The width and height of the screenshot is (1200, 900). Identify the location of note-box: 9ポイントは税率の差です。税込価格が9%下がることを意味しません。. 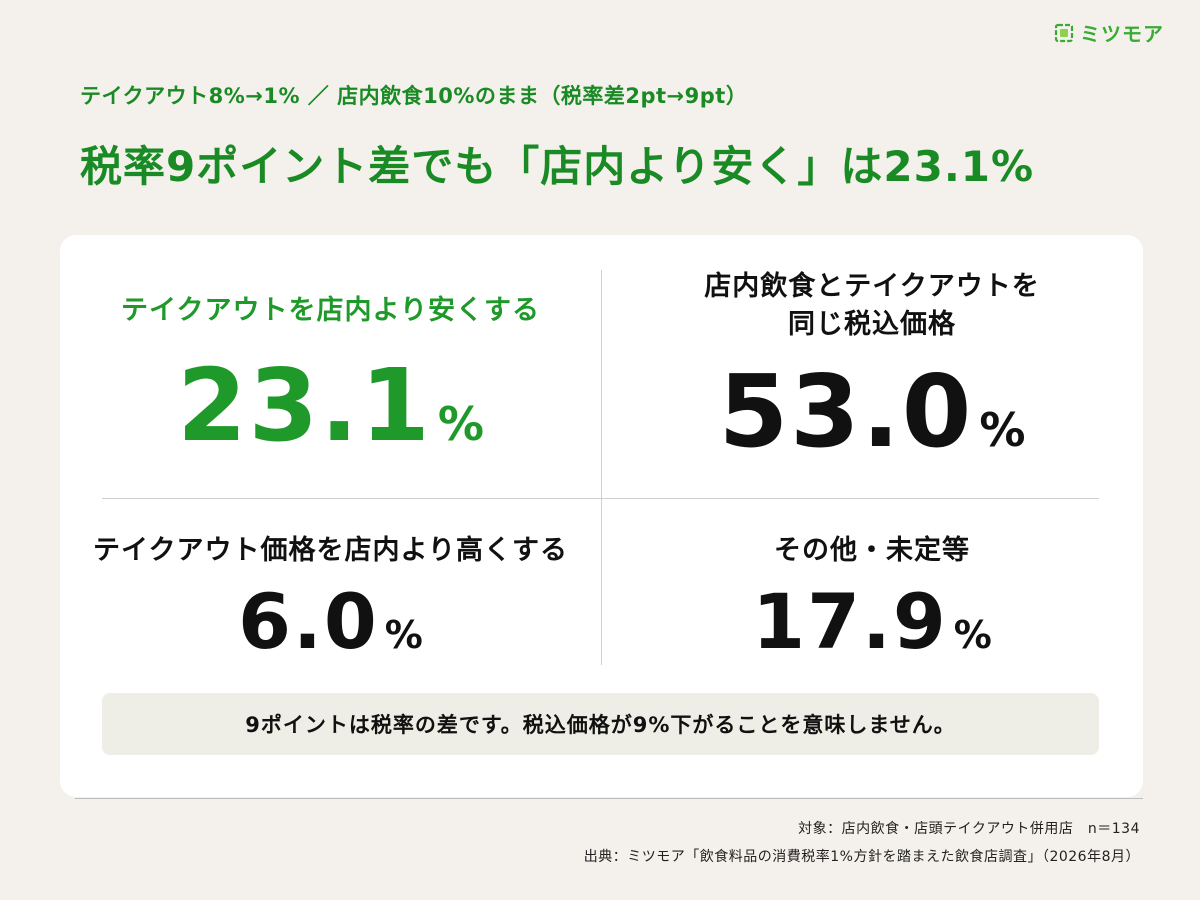
(600, 724).